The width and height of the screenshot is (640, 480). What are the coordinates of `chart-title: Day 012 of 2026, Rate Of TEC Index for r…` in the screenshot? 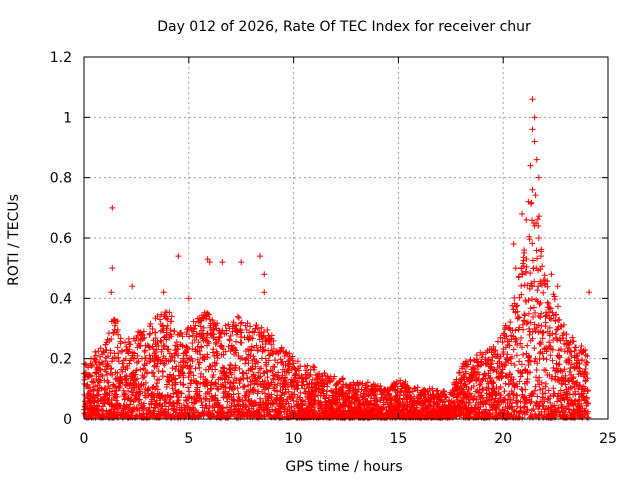 It's located at (344, 27).